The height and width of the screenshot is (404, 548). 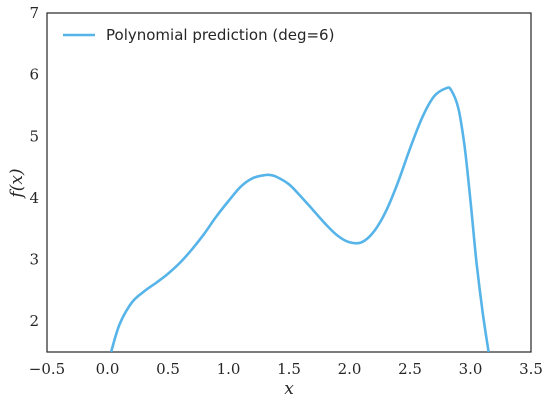 I want to click on y-tick-label: 5, so click(x=34, y=136).